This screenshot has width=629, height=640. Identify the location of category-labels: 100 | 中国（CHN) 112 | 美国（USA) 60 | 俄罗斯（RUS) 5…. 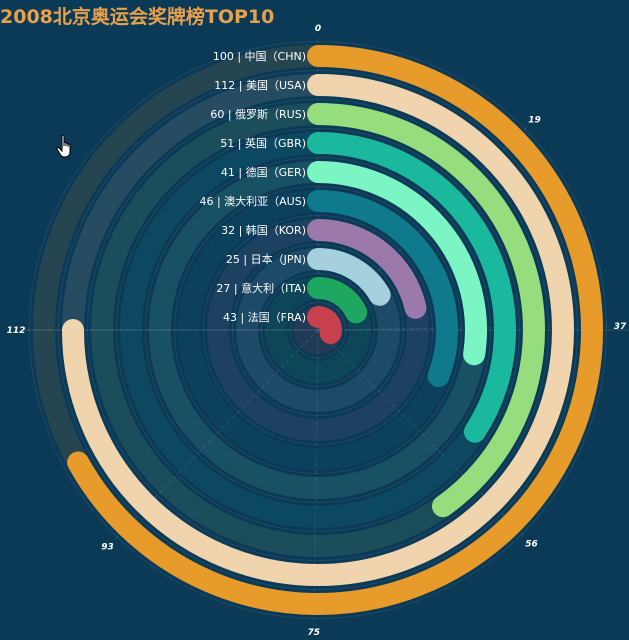
(252, 187).